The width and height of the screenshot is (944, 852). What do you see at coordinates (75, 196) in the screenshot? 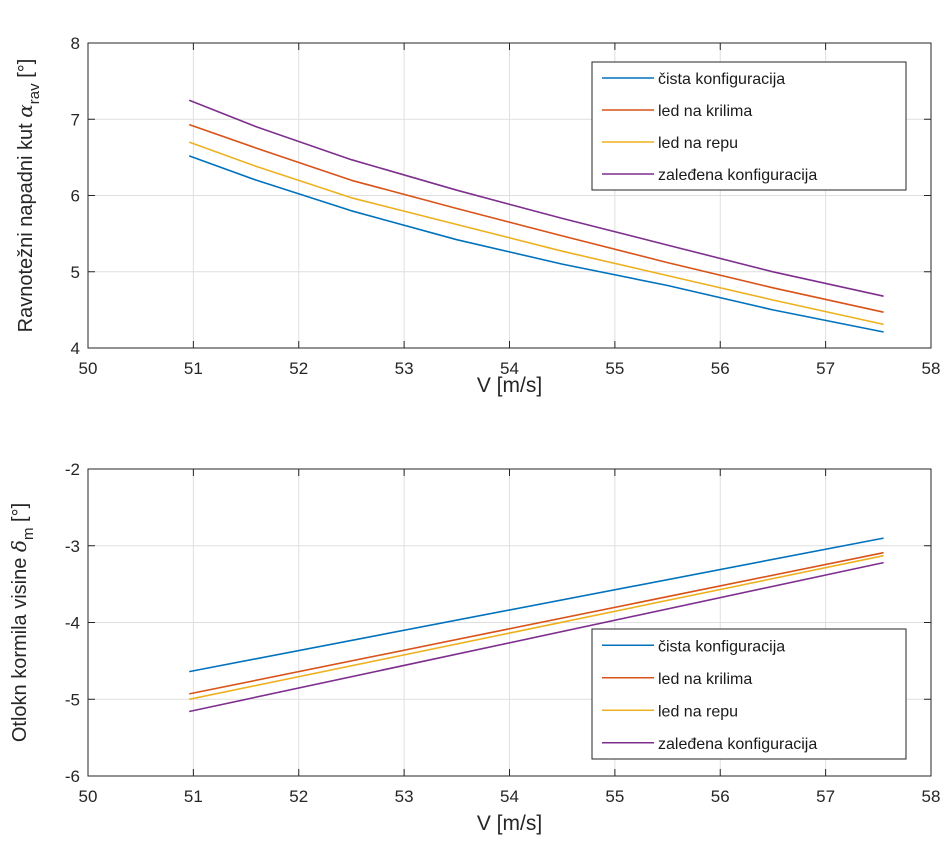
I see `y-tick-label: 6` at bounding box center [75, 196].